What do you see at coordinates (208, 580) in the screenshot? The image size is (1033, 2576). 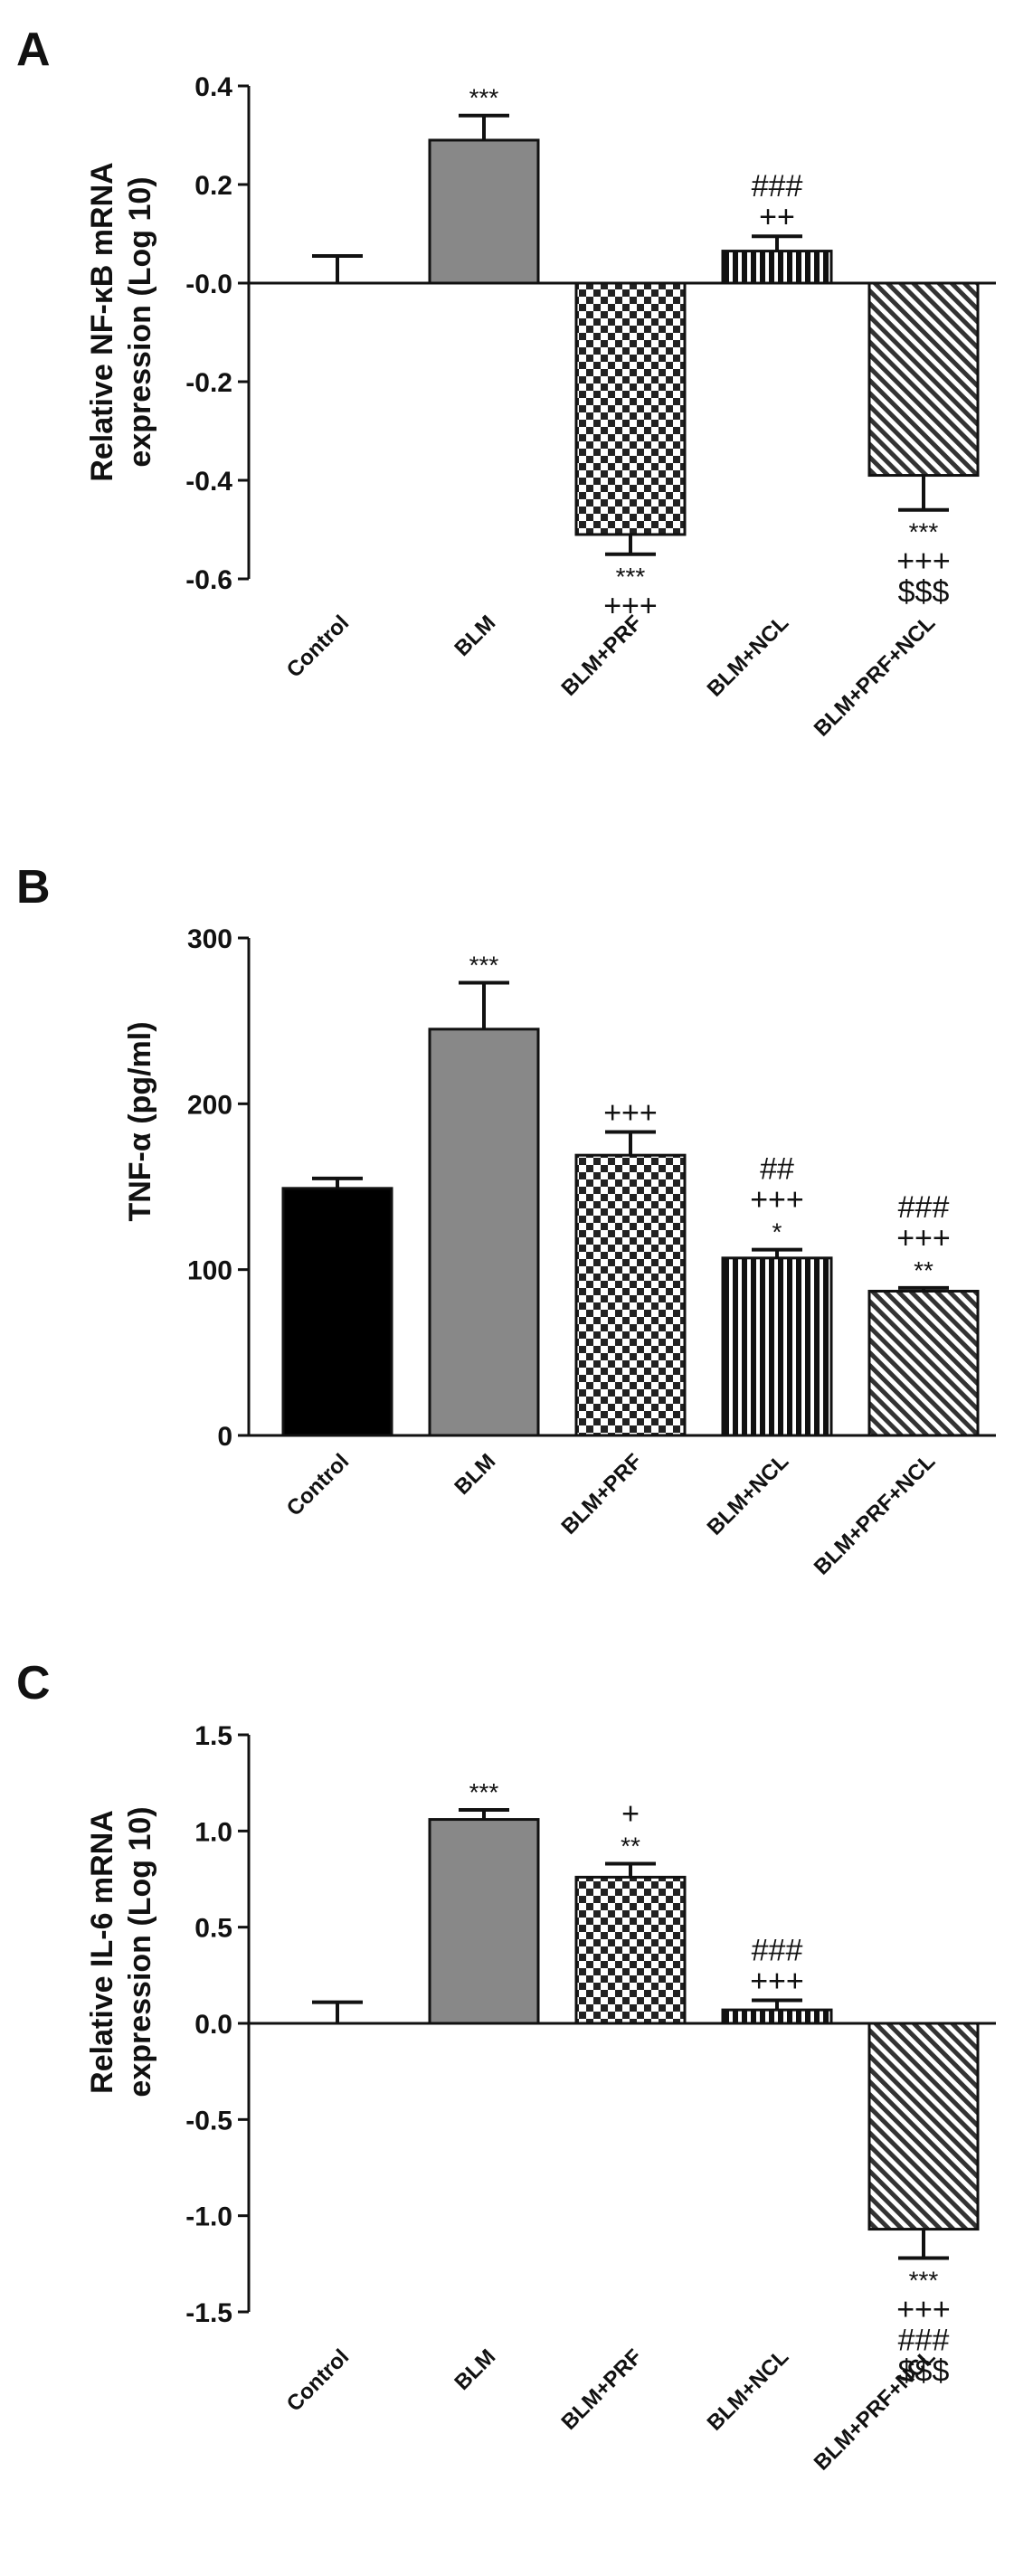 I see `y-tick-label: -0.6` at bounding box center [208, 580].